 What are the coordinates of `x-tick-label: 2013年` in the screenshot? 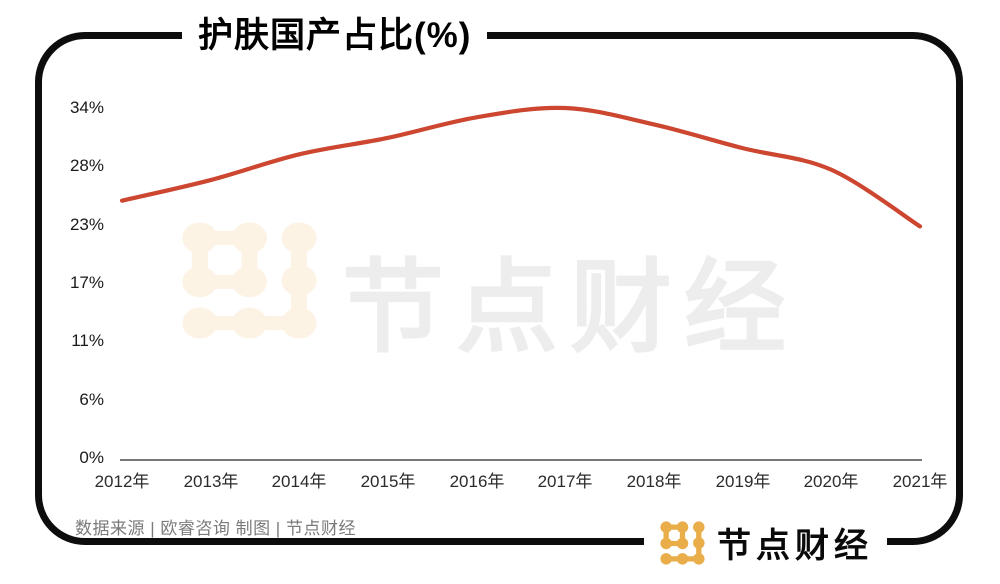 It's located at (211, 481).